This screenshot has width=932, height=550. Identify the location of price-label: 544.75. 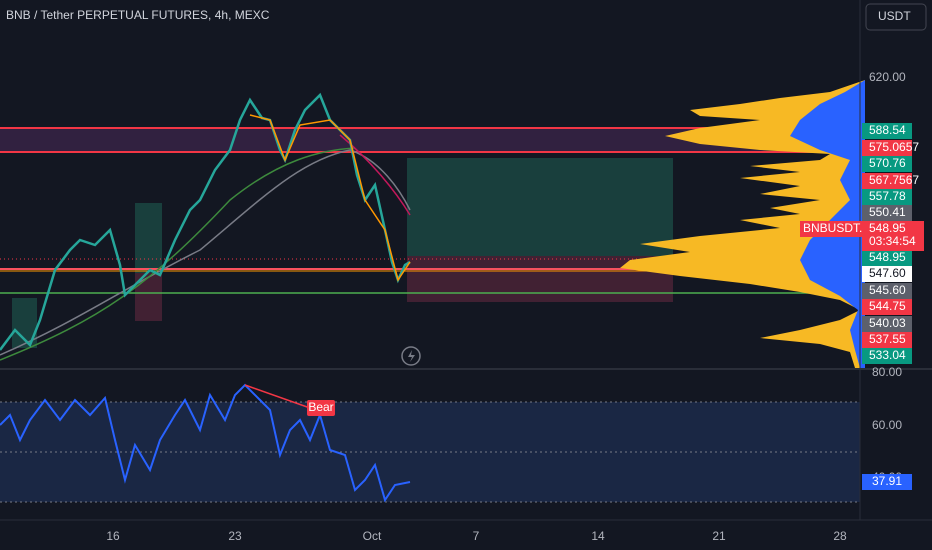
(887, 306).